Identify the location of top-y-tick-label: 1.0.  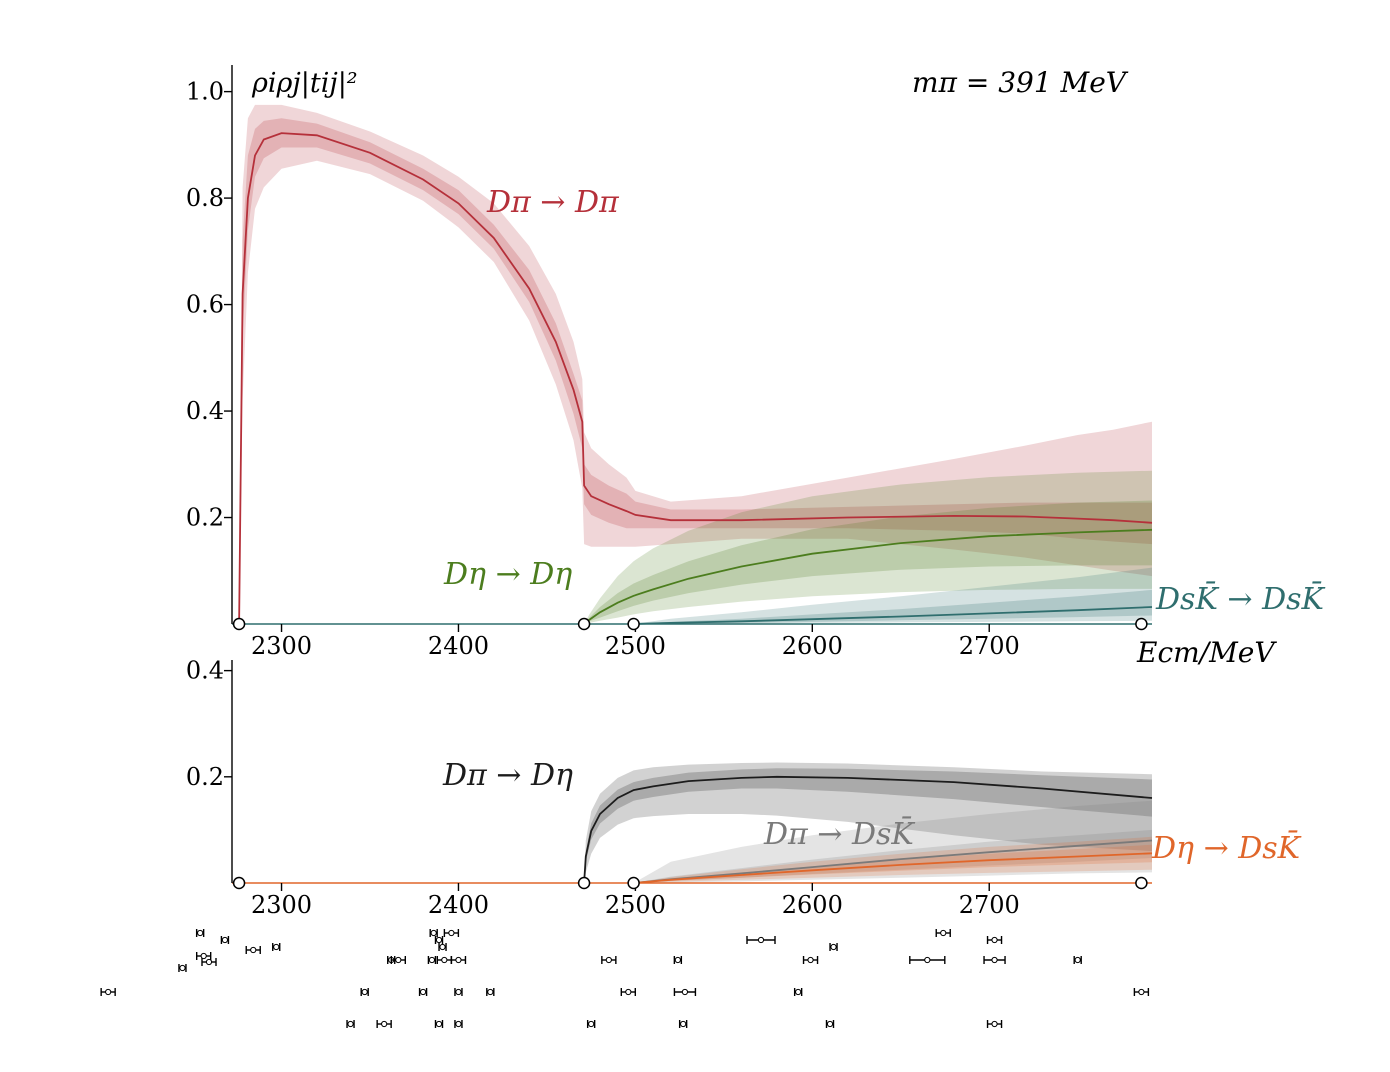
(205, 92).